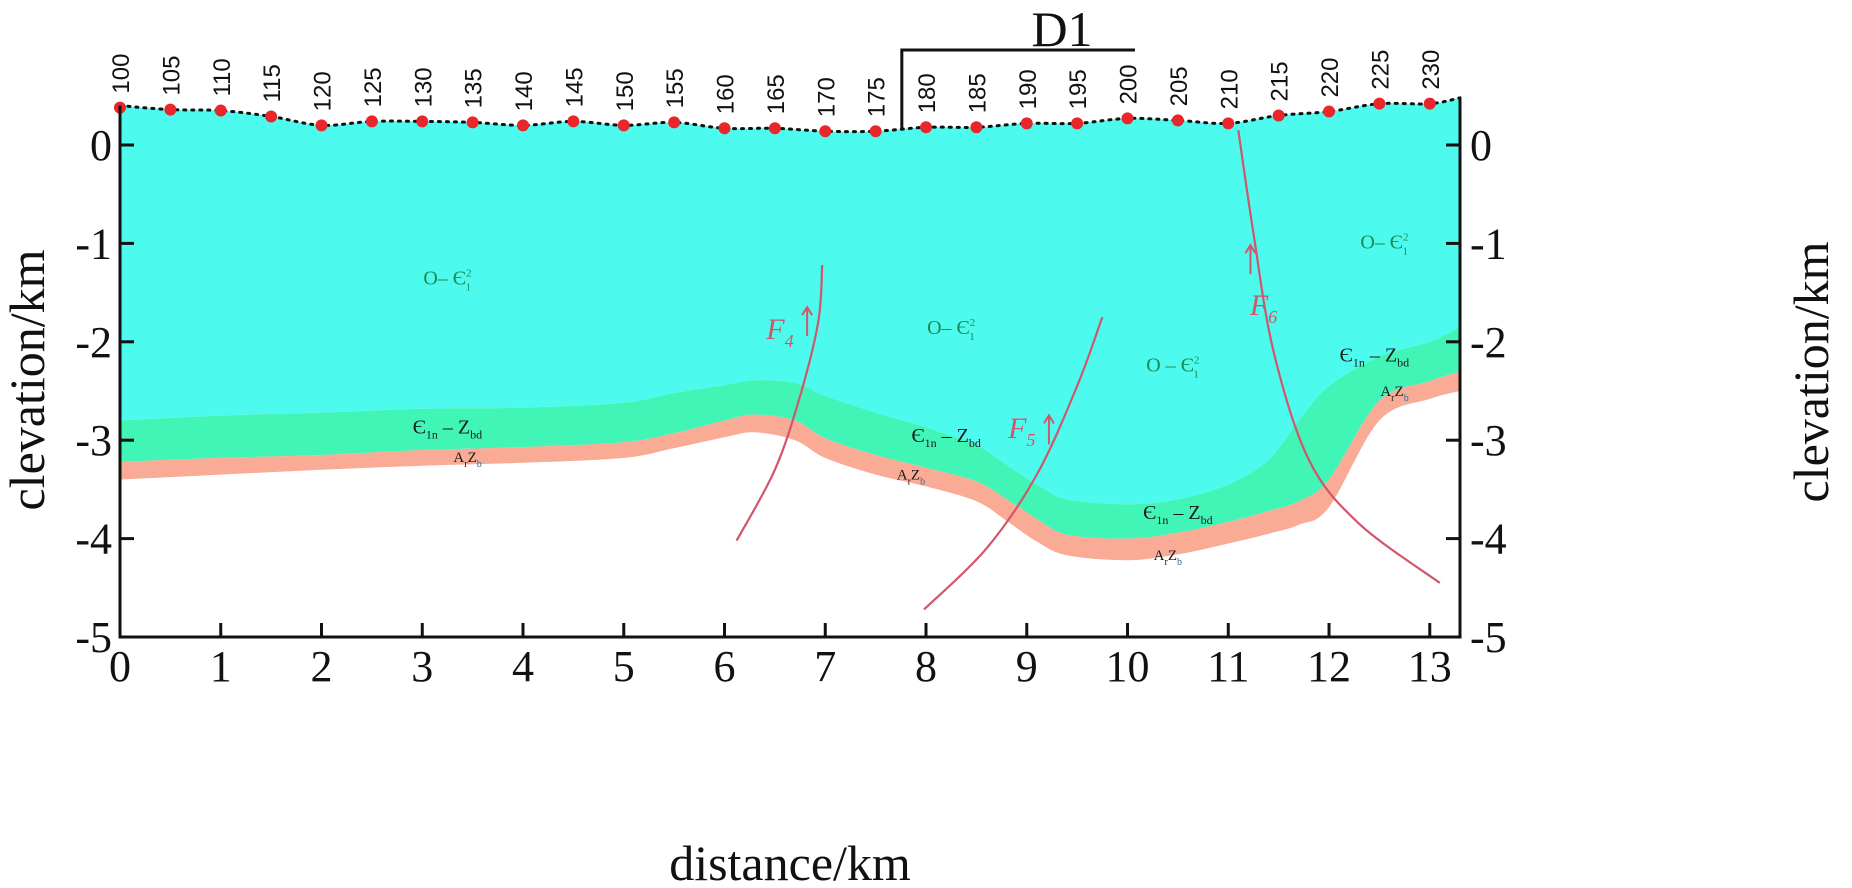 Image resolution: width=1852 pixels, height=888 pixels. Describe the element at coordinates (27, 379) in the screenshot. I see `y-axis-title-left: clevation/km` at that location.